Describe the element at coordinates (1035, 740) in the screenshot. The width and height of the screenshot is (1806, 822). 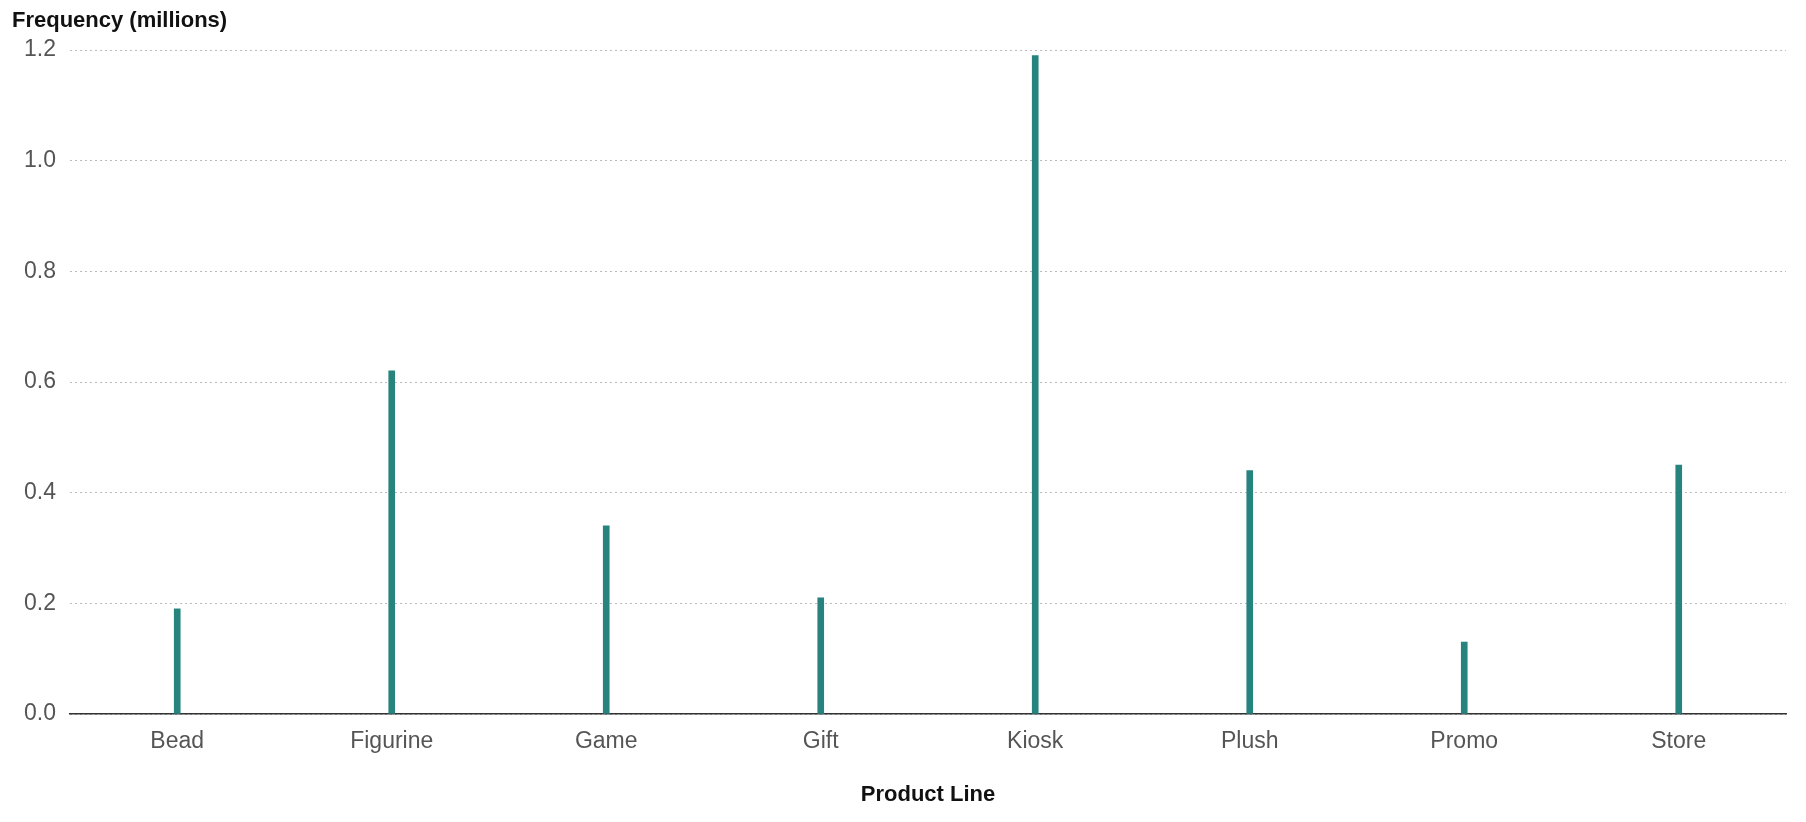
I see `x-tick-label: Kiosk` at that location.